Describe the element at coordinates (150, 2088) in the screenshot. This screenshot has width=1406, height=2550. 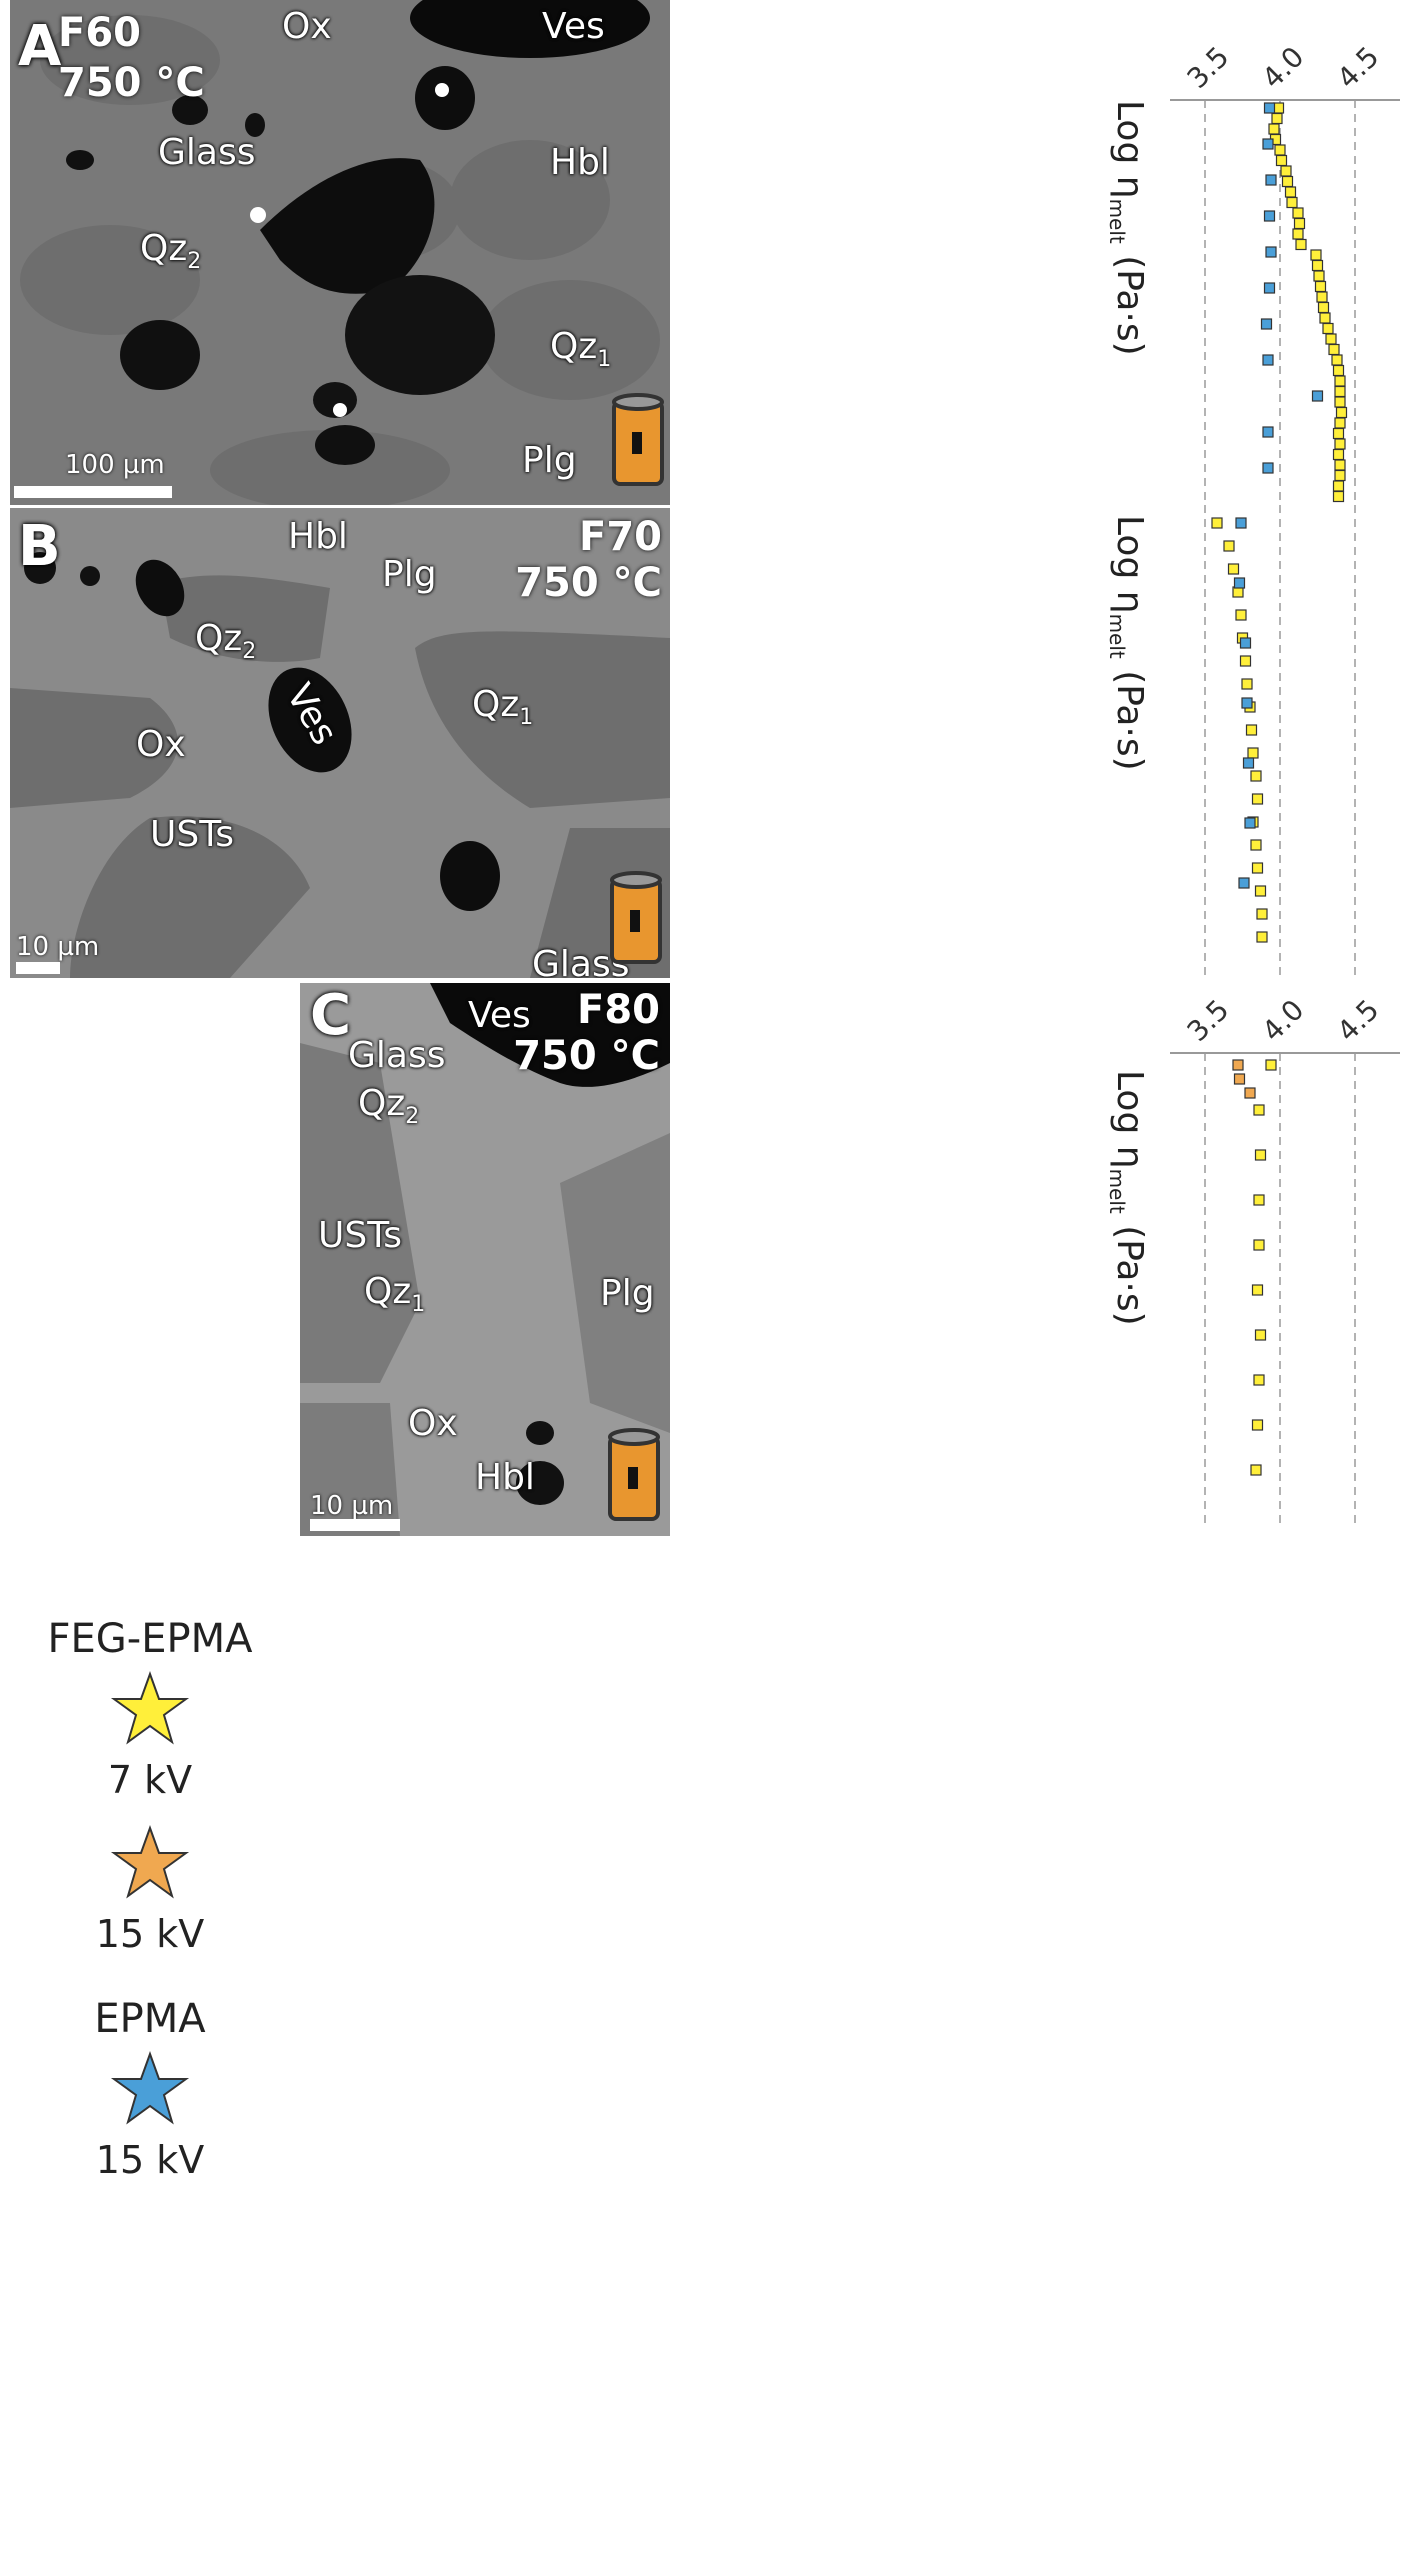
I see `legend-star-epma-15kv` at that location.